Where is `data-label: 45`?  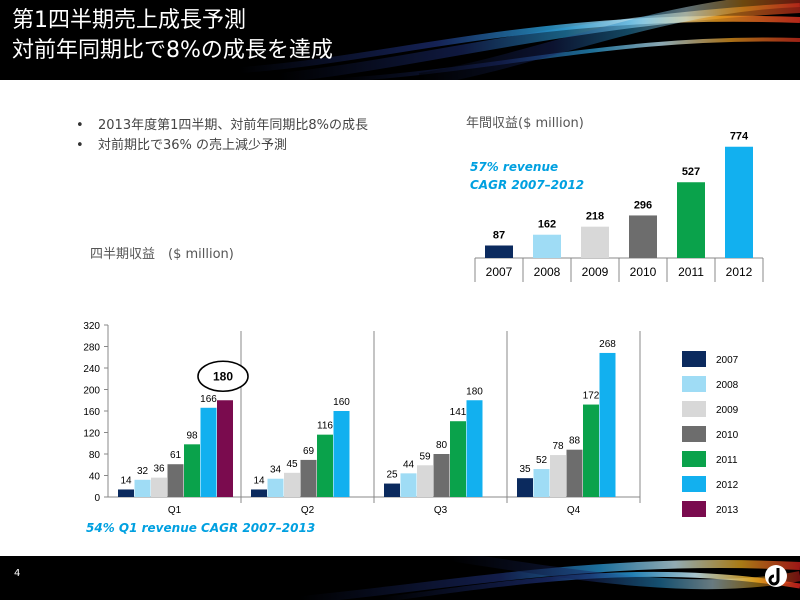 data-label: 45 is located at coordinates (292, 464).